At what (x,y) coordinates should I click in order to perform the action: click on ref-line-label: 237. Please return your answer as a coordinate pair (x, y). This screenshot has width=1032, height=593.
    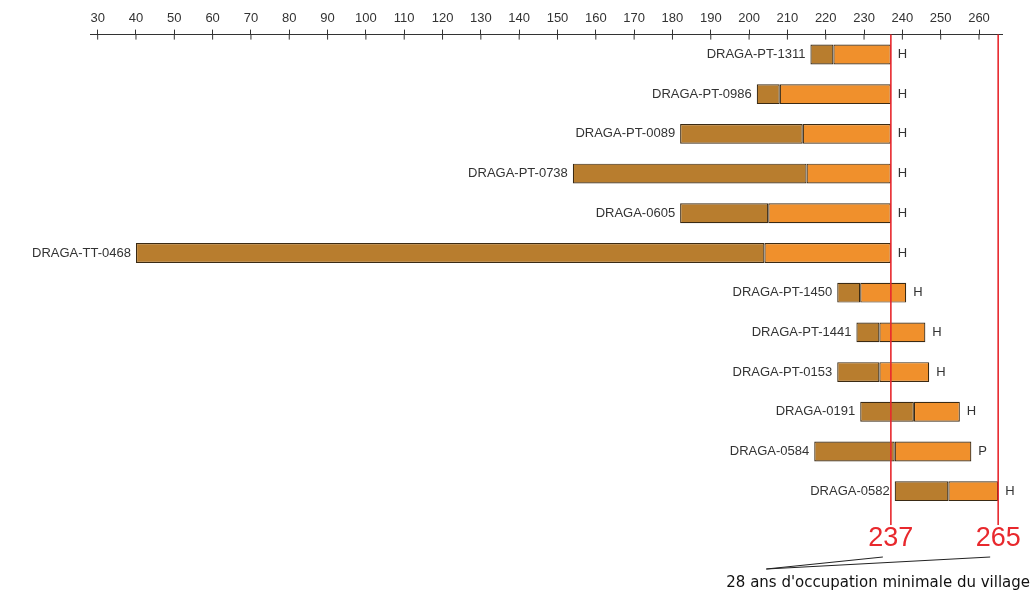
    Looking at the image, I should click on (891, 536).